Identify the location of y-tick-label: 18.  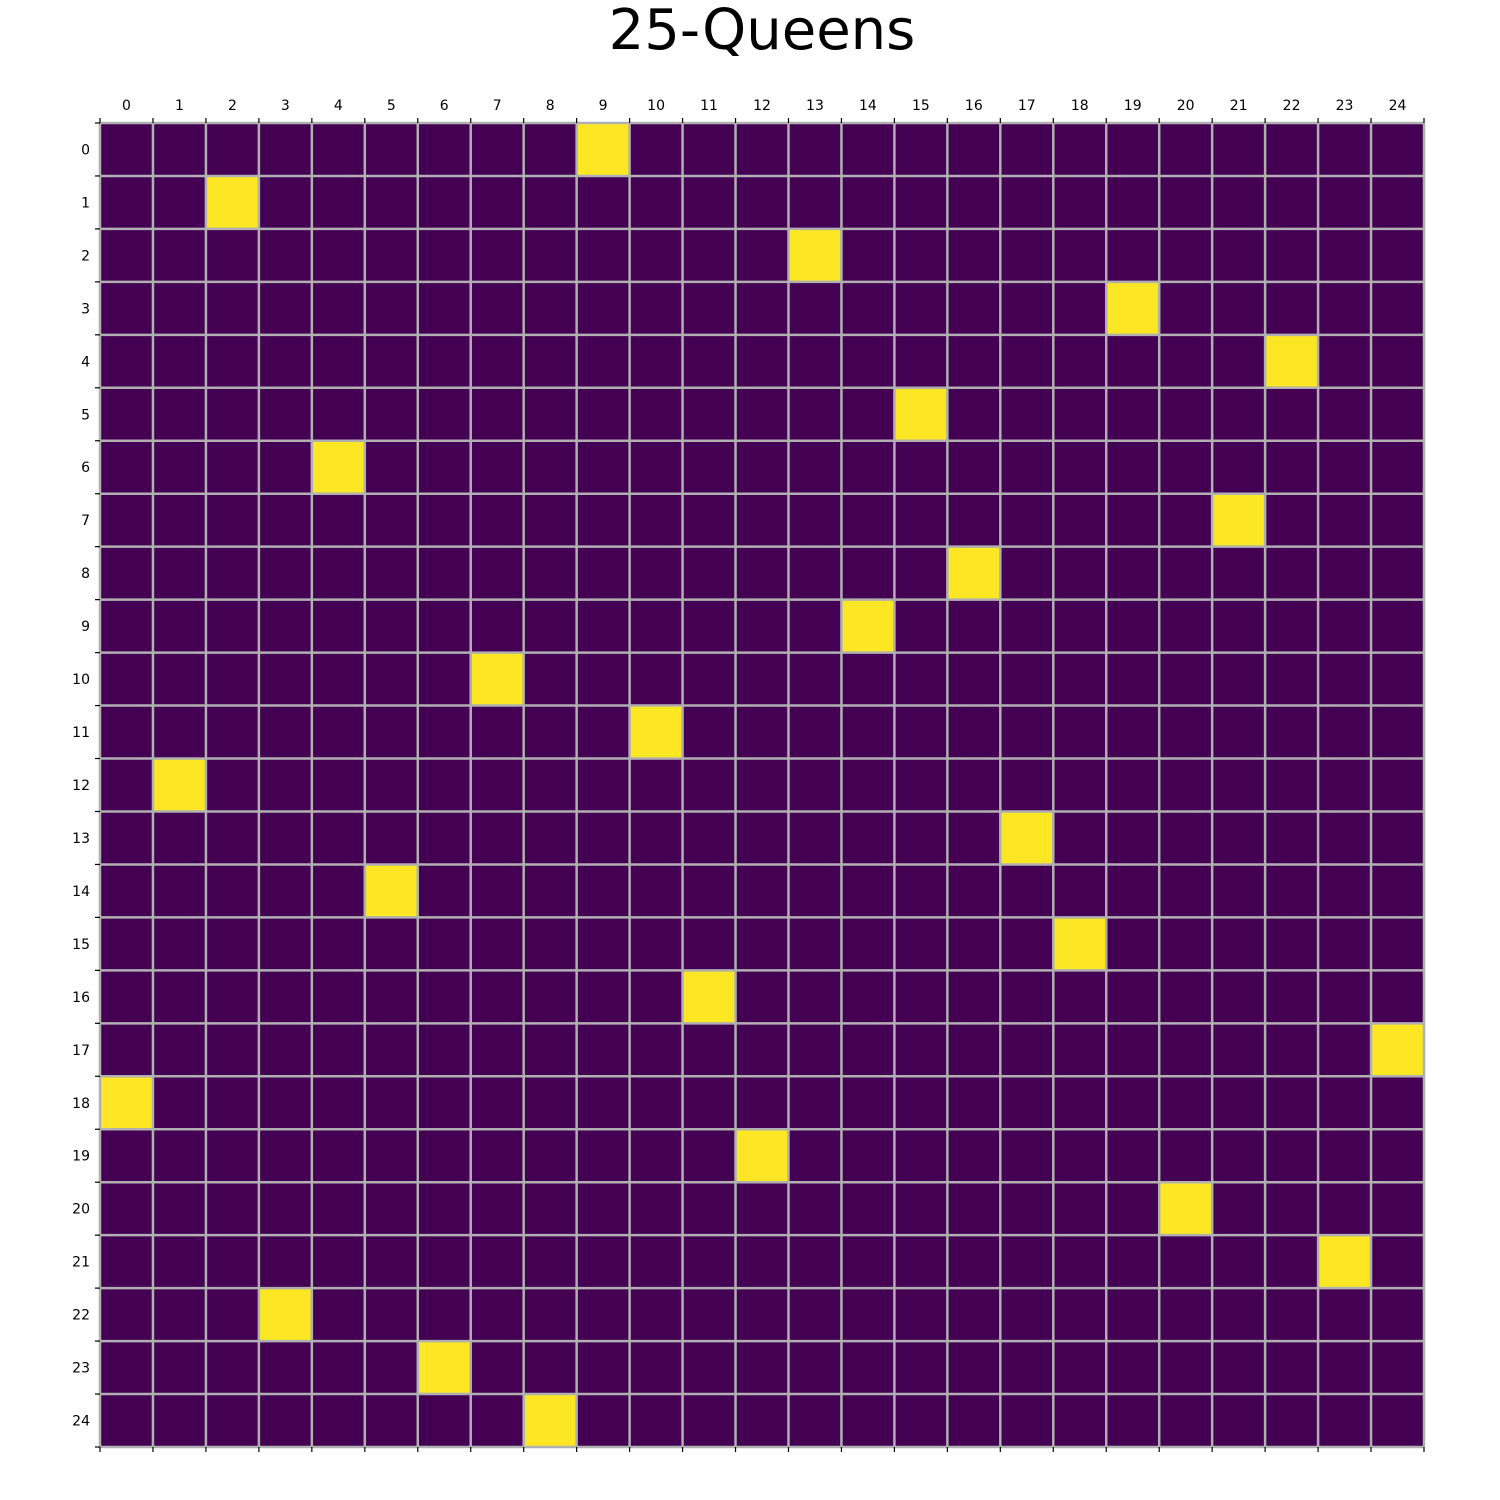
(81, 1104).